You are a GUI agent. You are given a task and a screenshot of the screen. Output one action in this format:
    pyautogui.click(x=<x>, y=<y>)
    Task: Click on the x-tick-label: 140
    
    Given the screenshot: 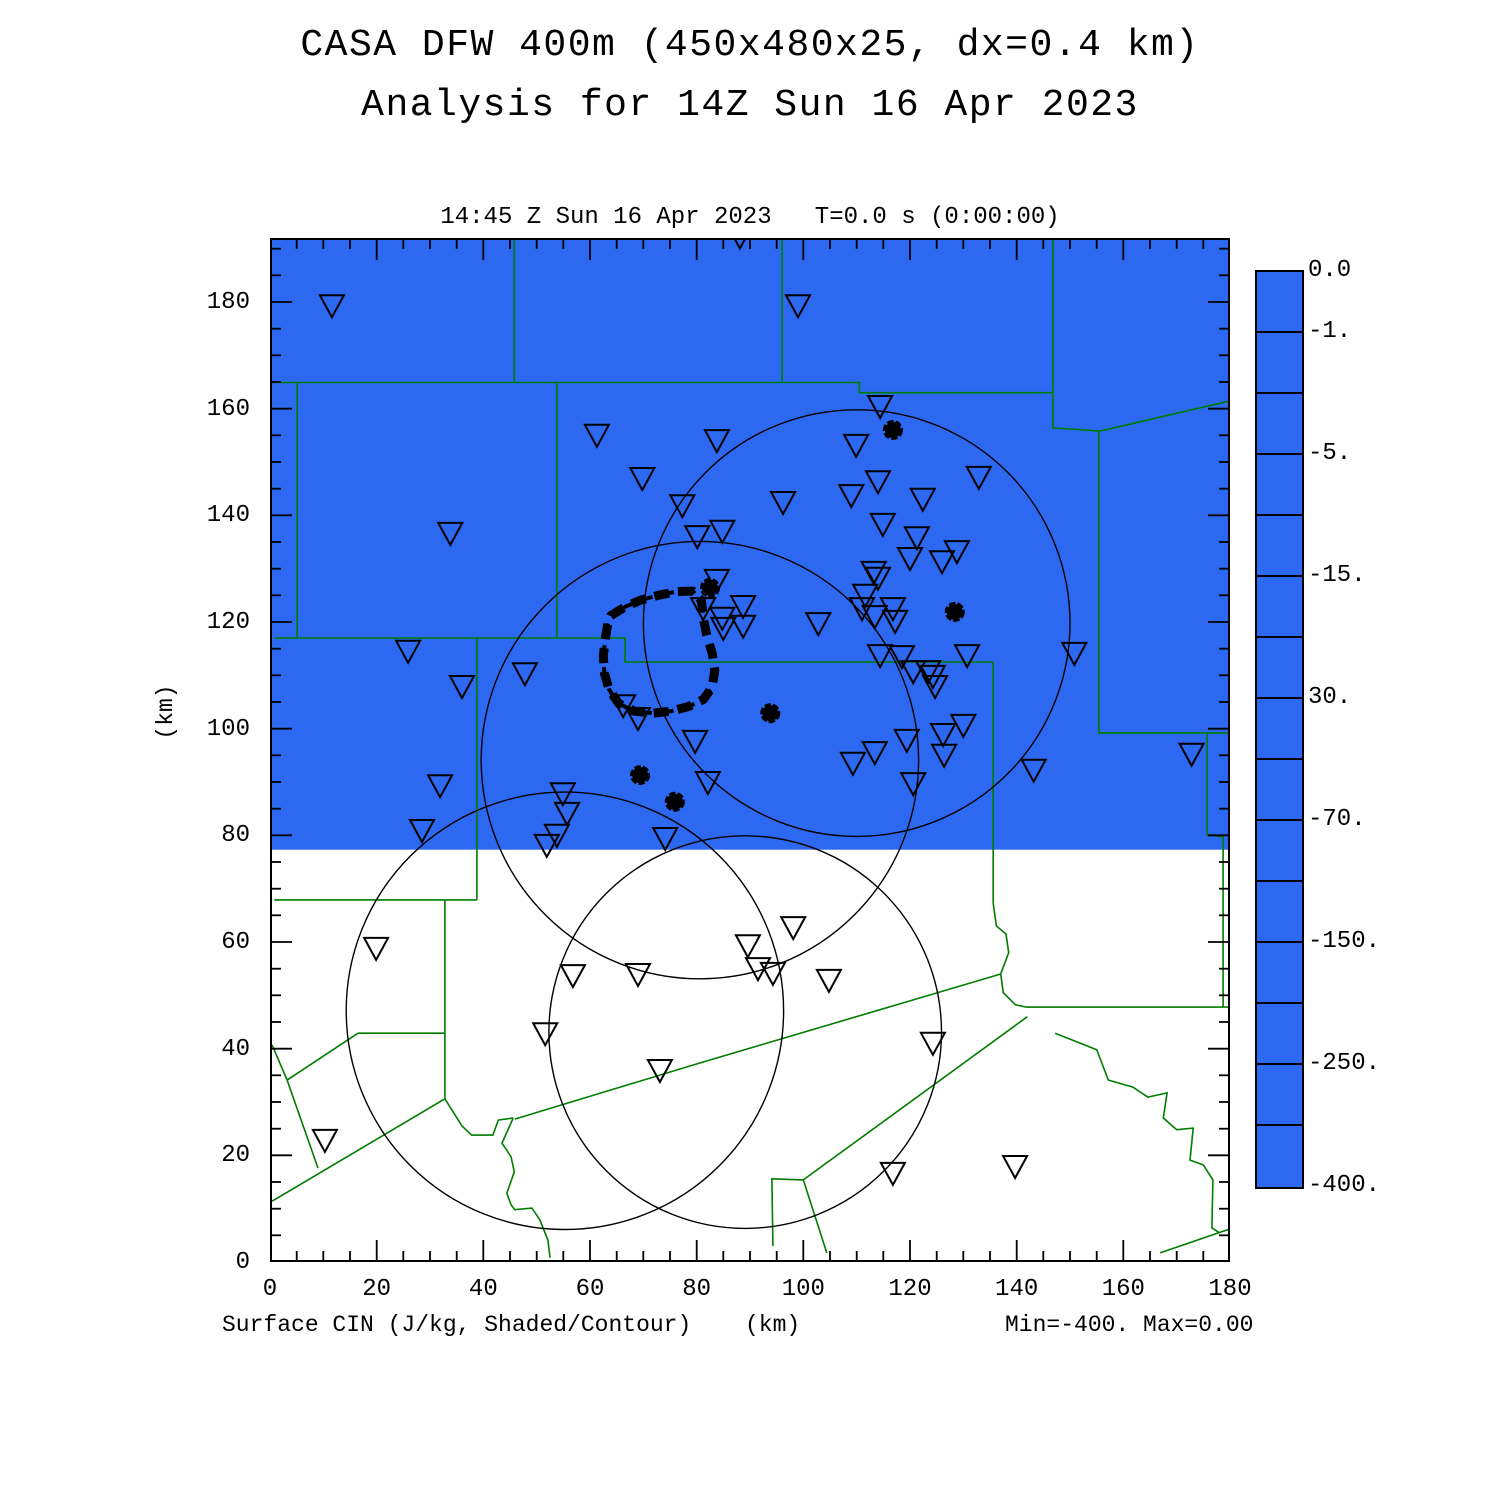 What is the action you would take?
    pyautogui.click(x=1017, y=1289)
    